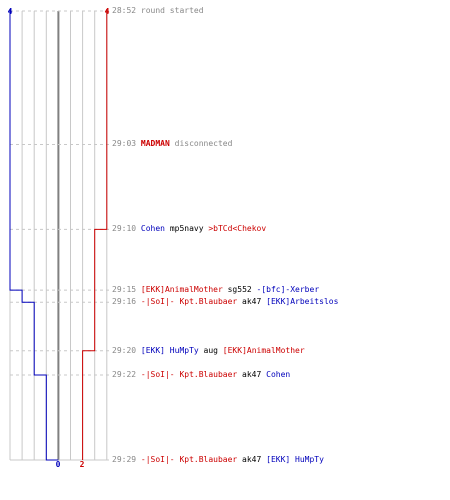  Describe the element at coordinates (10, 11) in the screenshot. I see `blue-start-score-label: 4` at that location.